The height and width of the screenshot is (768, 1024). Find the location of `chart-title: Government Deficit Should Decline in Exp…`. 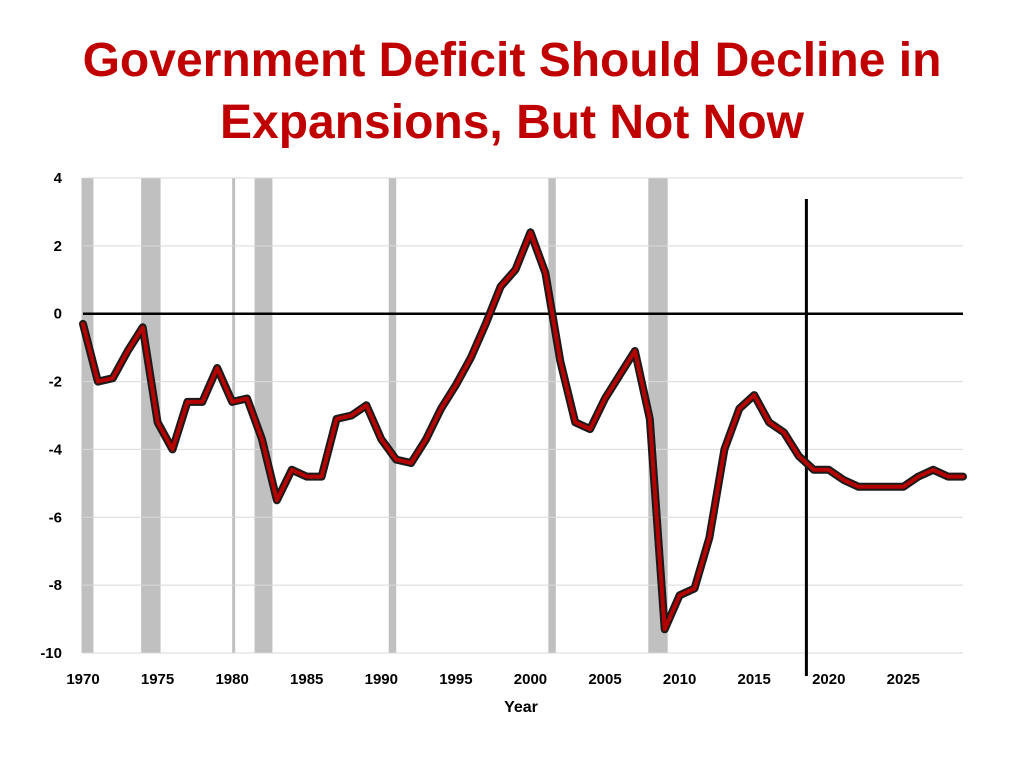

chart-title: Government Deficit Should Decline in Exp… is located at coordinates (512, 91).